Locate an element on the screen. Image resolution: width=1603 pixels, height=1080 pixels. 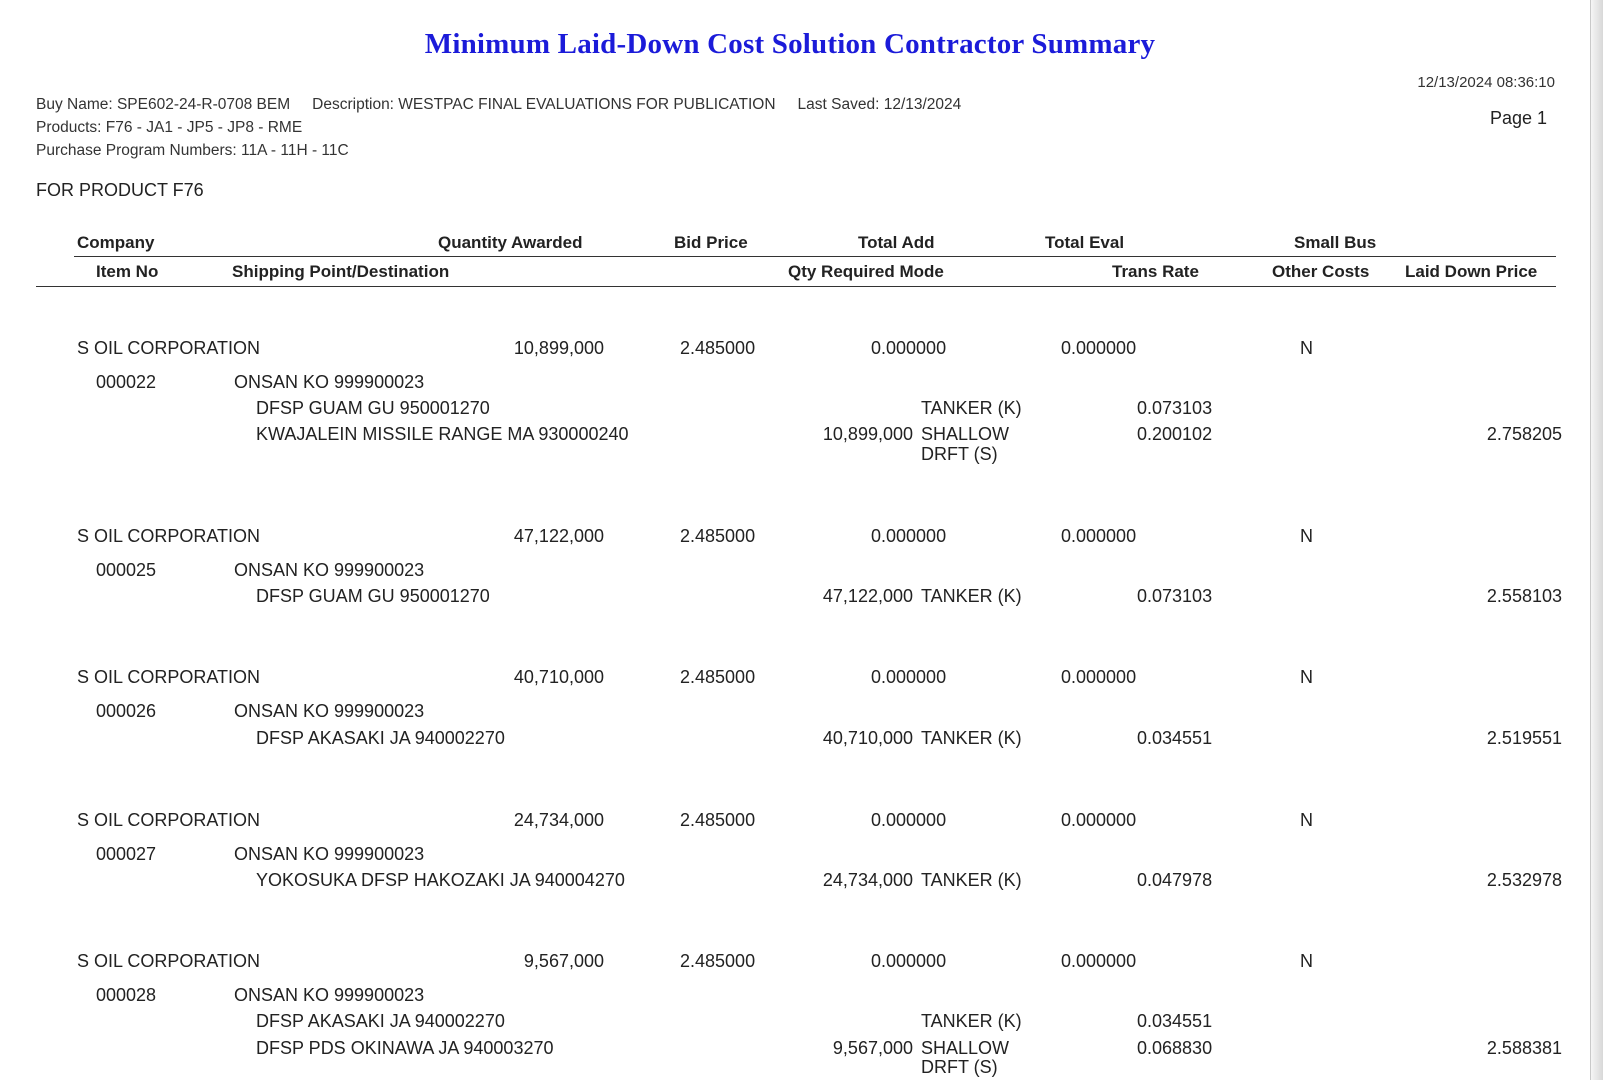
destination: YOKOSUKA DFSP HAKOZAKI JA 940004270 is located at coordinates (440, 880).